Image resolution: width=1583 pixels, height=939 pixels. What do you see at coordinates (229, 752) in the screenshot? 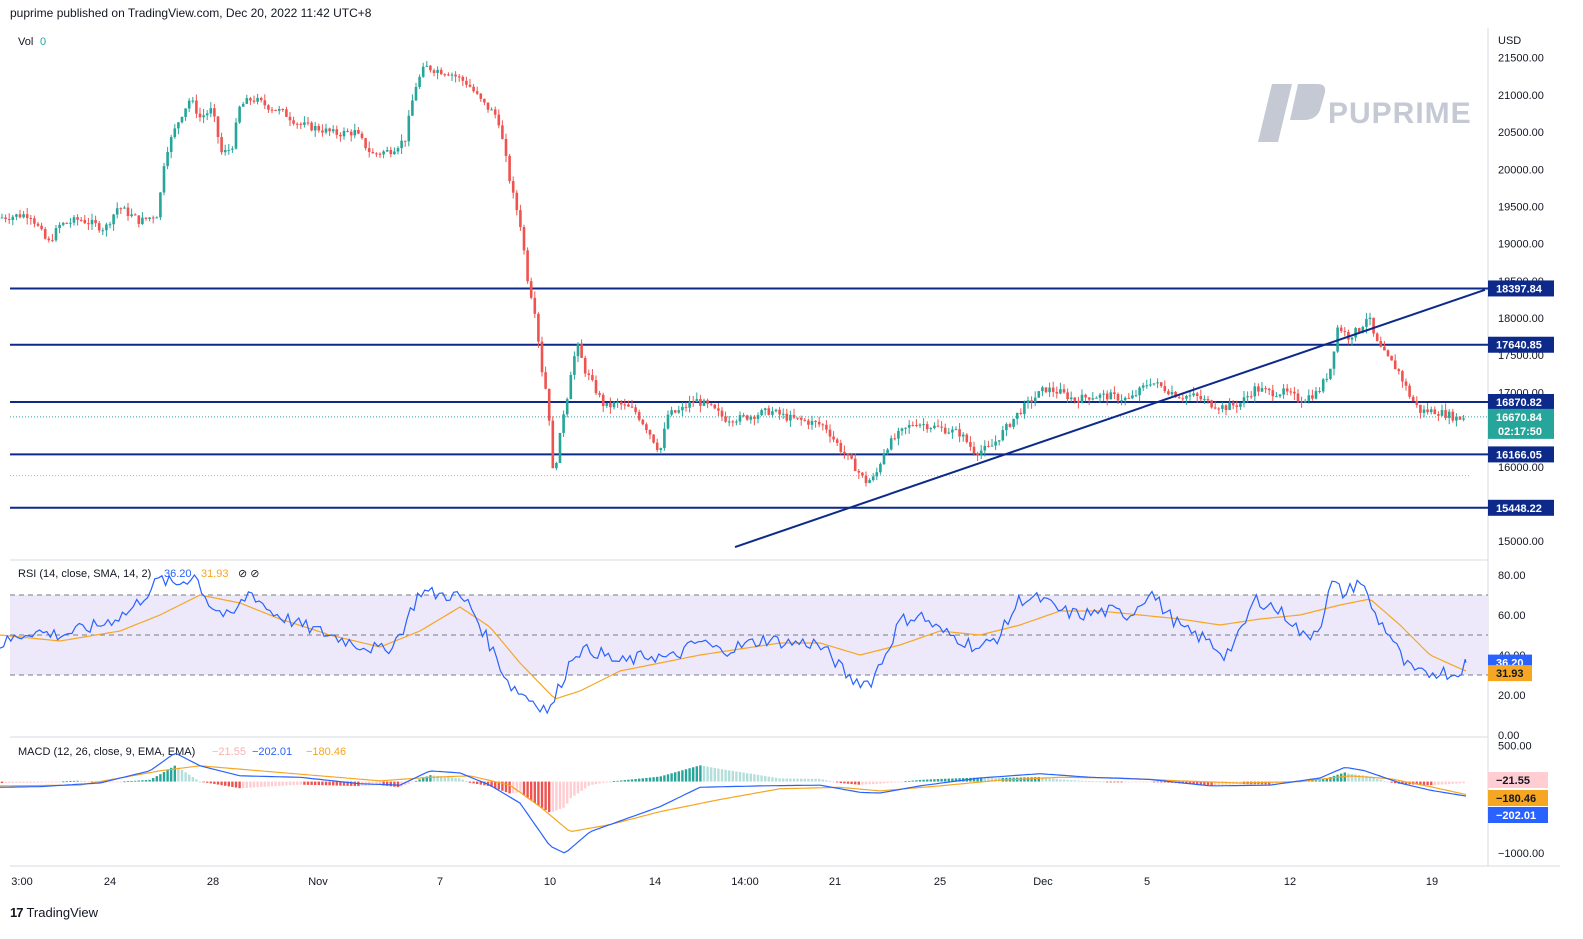
I see `macd-hist-value: −21.55` at bounding box center [229, 752].